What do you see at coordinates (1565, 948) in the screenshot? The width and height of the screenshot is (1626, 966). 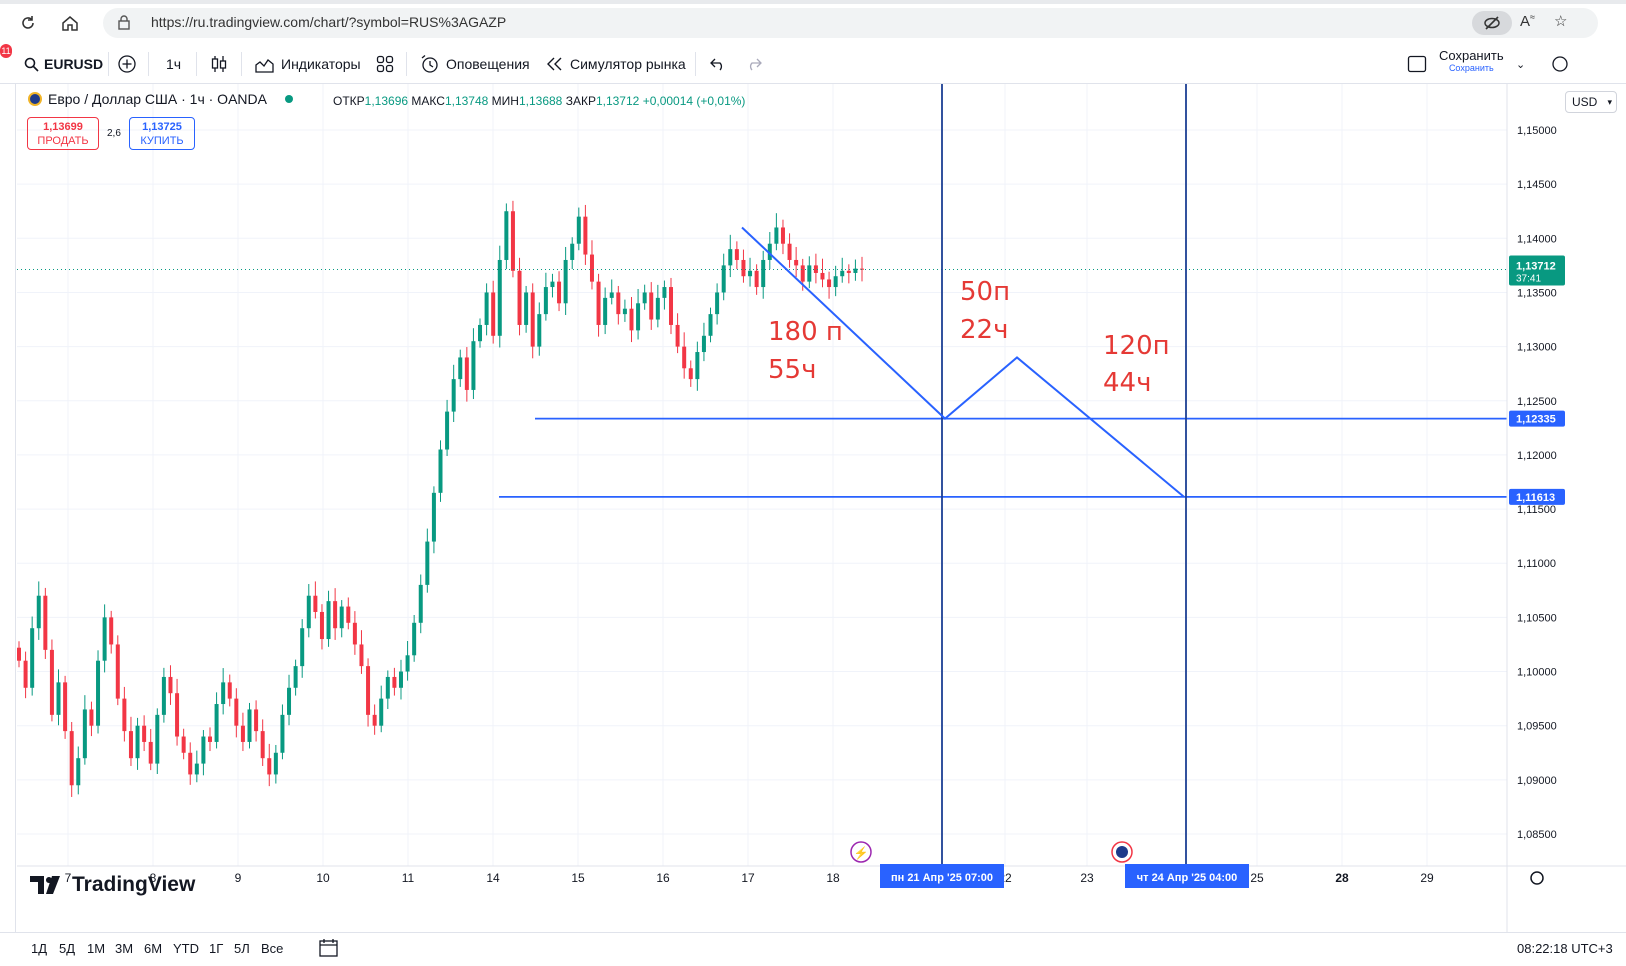 I see `clock: 08:22:18 UTC+3` at bounding box center [1565, 948].